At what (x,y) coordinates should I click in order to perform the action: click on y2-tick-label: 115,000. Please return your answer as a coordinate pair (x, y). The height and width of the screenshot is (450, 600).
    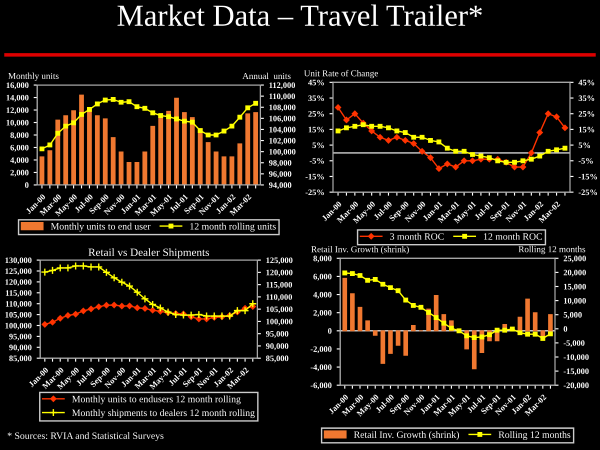
    Looking at the image, I should click on (279, 285).